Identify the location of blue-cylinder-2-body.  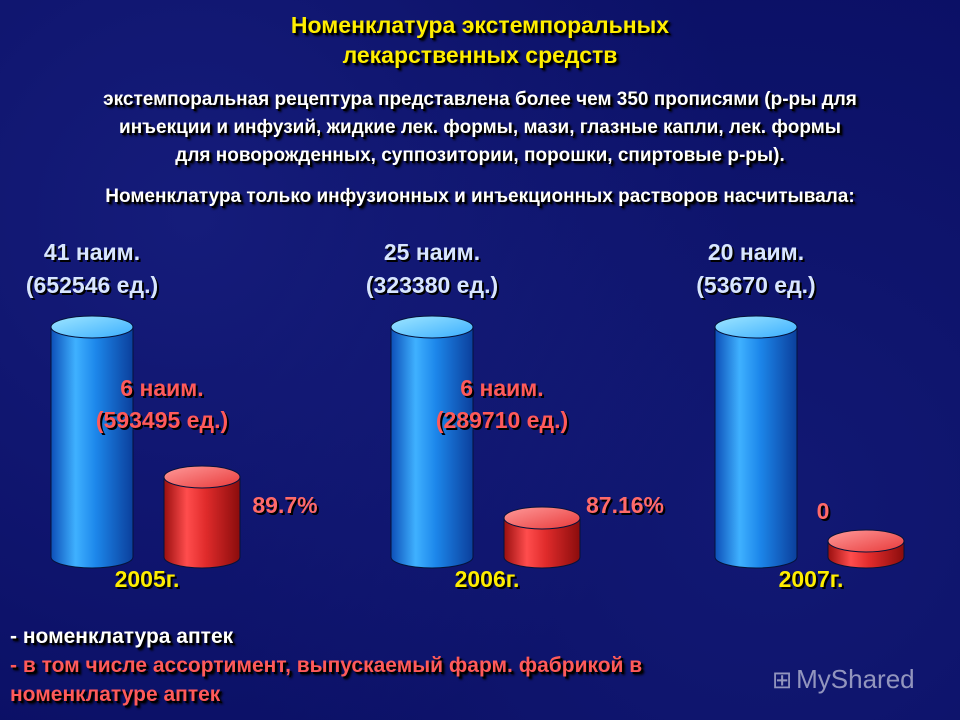
(432, 447).